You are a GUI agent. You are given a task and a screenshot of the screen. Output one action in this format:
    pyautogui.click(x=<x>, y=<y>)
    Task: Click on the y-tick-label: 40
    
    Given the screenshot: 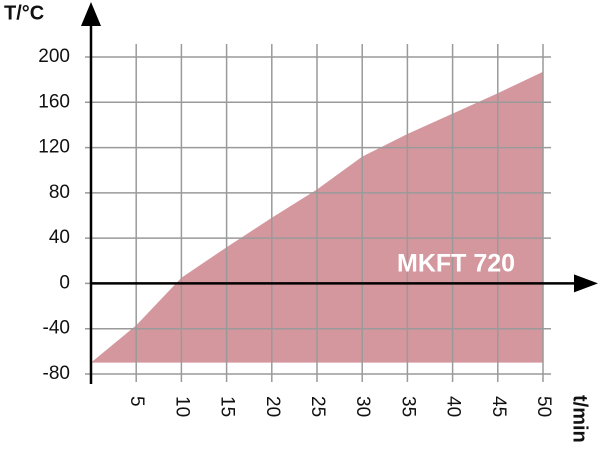 What is the action you would take?
    pyautogui.click(x=59, y=237)
    